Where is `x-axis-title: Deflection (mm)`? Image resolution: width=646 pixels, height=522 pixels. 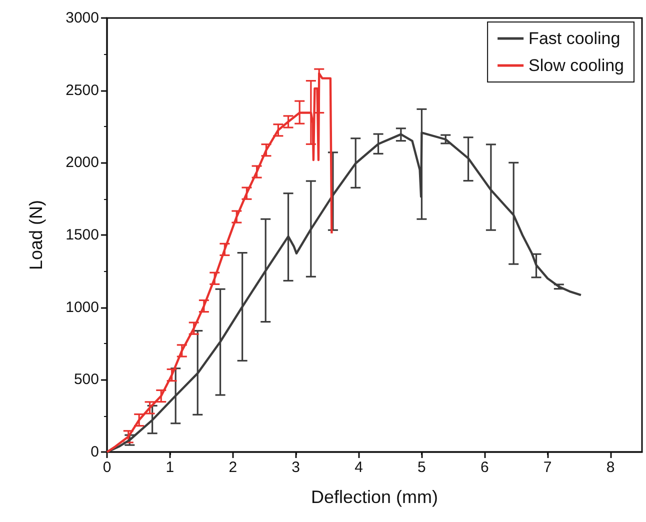 x-axis-title: Deflection (mm) is located at coordinates (374, 497).